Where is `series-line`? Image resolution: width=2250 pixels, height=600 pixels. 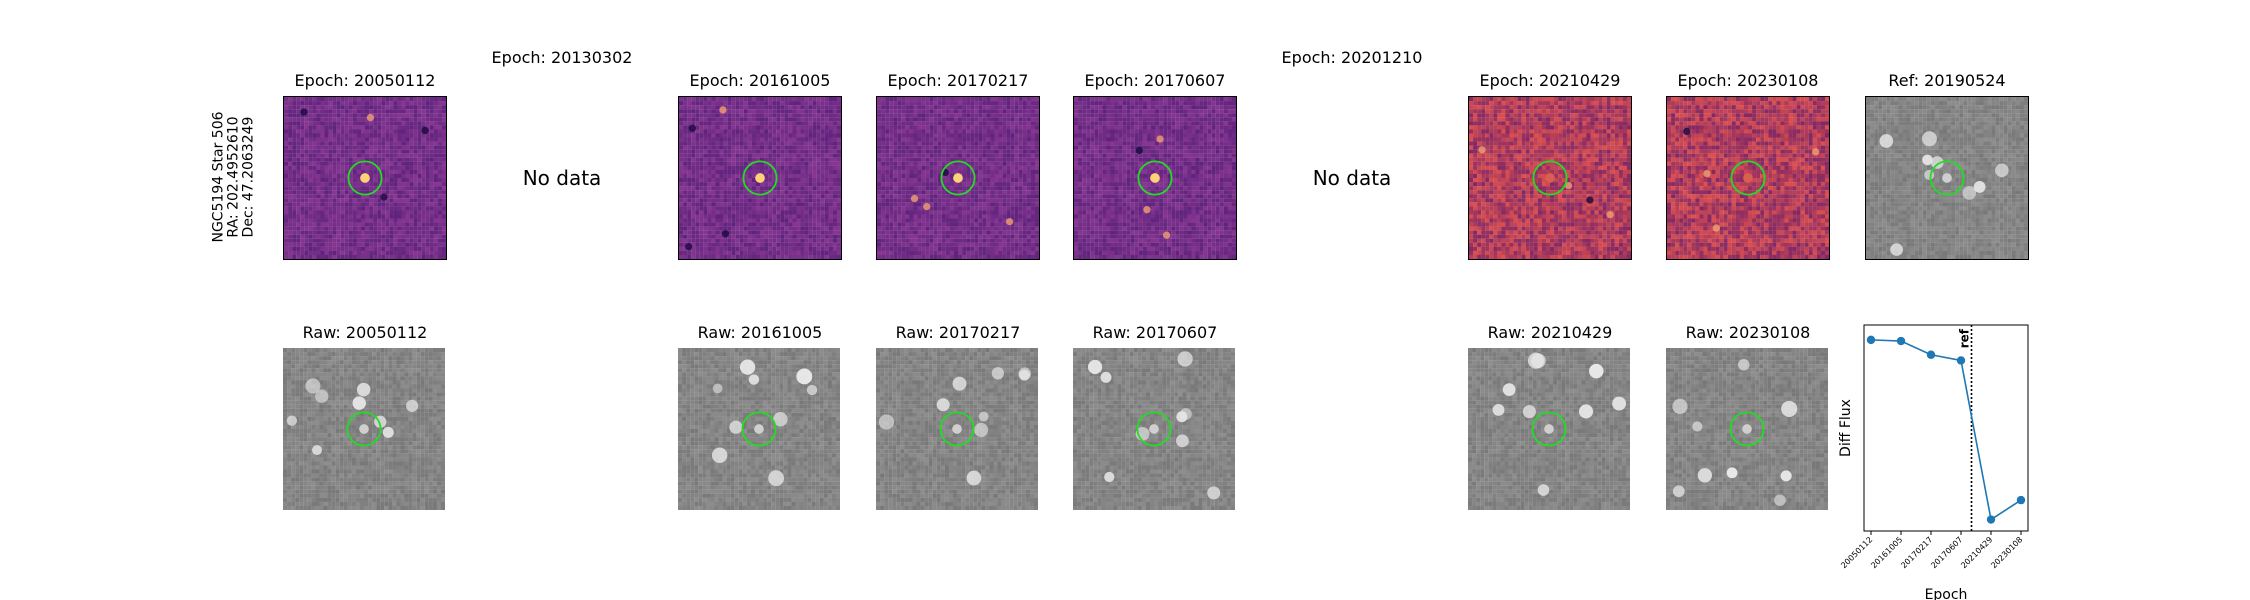 series-line is located at coordinates (1946, 430).